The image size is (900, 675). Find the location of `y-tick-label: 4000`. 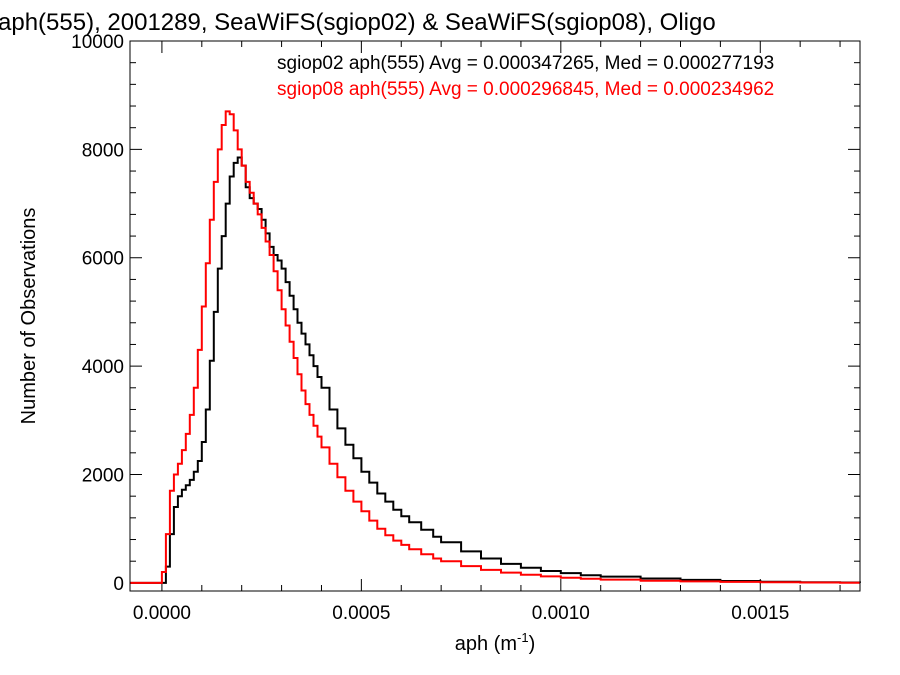

y-tick-label: 4000 is located at coordinates (103, 367).